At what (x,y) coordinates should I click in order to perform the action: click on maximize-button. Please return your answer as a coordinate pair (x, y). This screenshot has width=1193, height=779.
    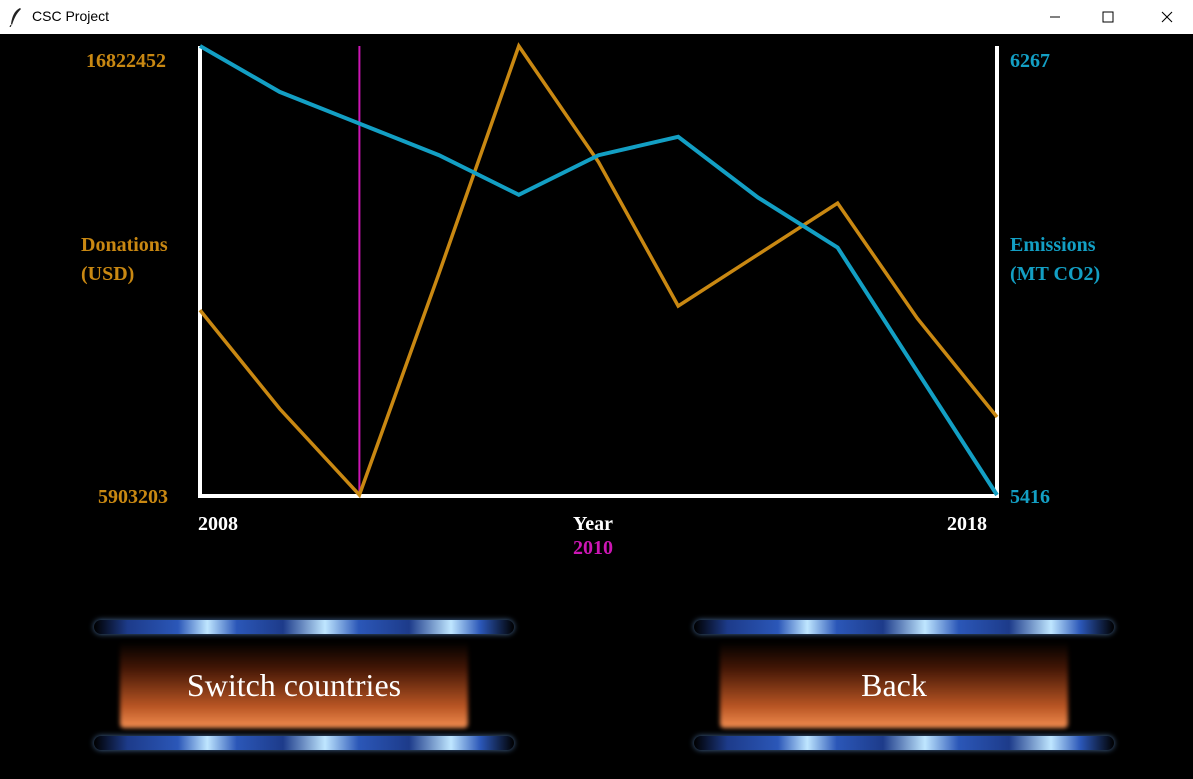
    Looking at the image, I should click on (1108, 17).